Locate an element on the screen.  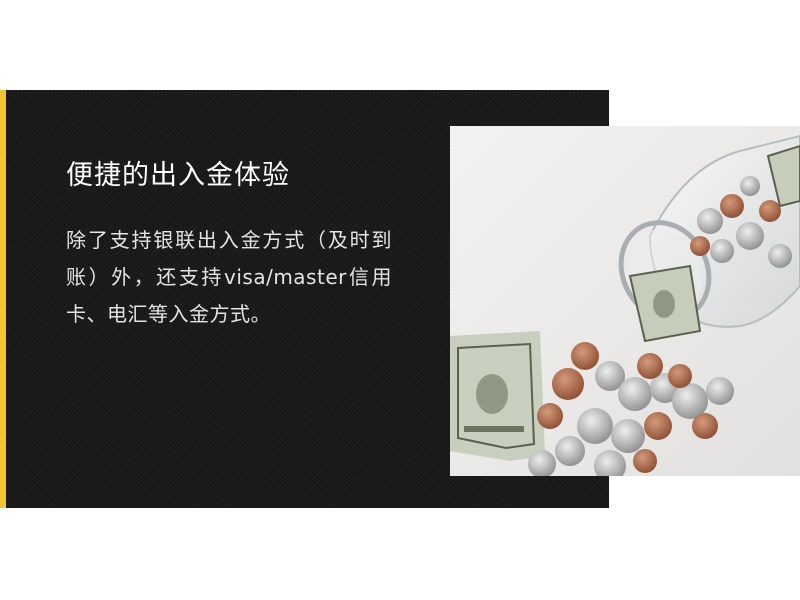
spilled-coins is located at coordinates (631, 409).